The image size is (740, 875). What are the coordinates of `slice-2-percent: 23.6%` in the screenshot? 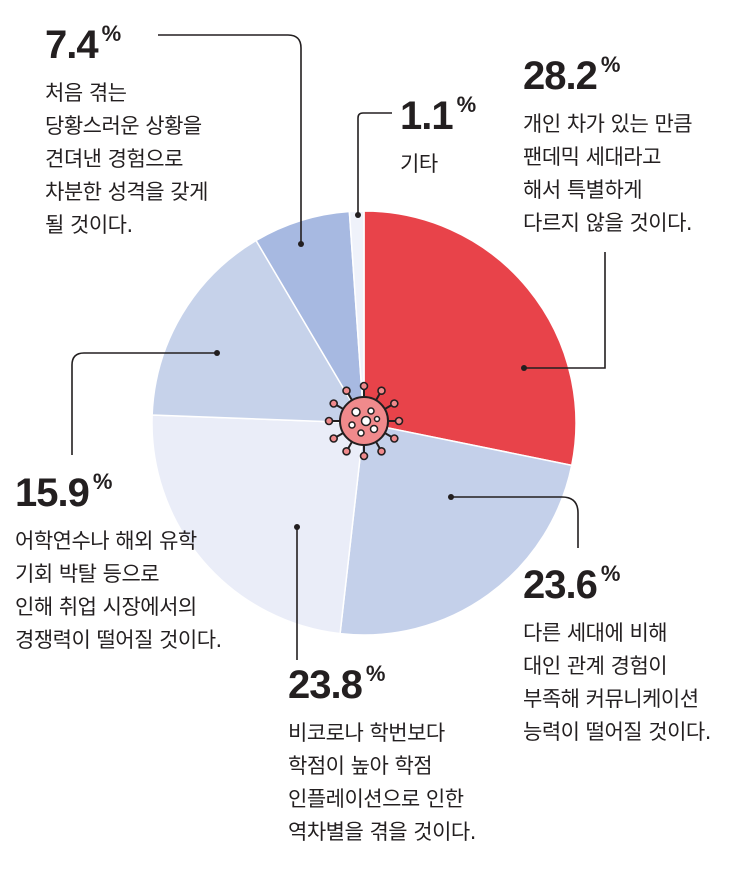 It's located at (571, 584).